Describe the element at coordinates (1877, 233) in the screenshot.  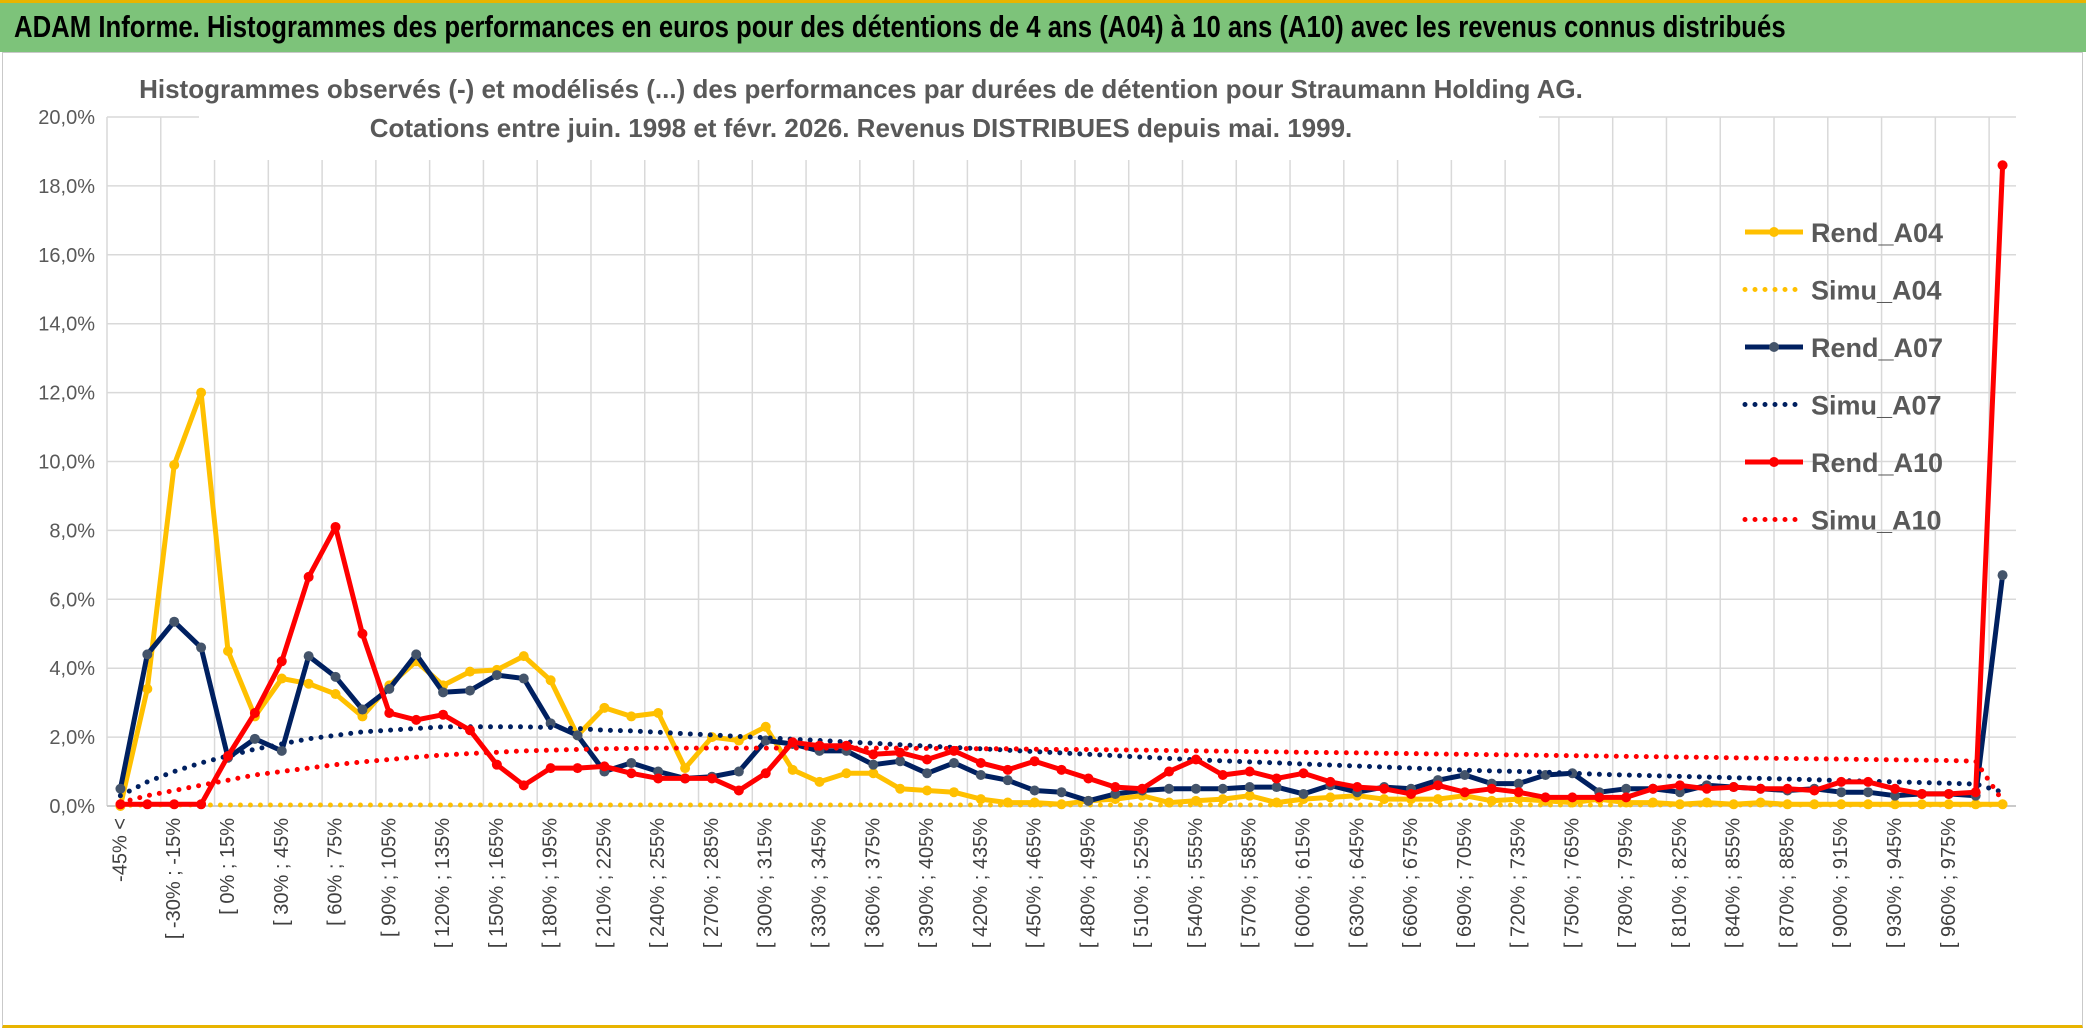
I see `legend-label: Rend_A04` at that location.